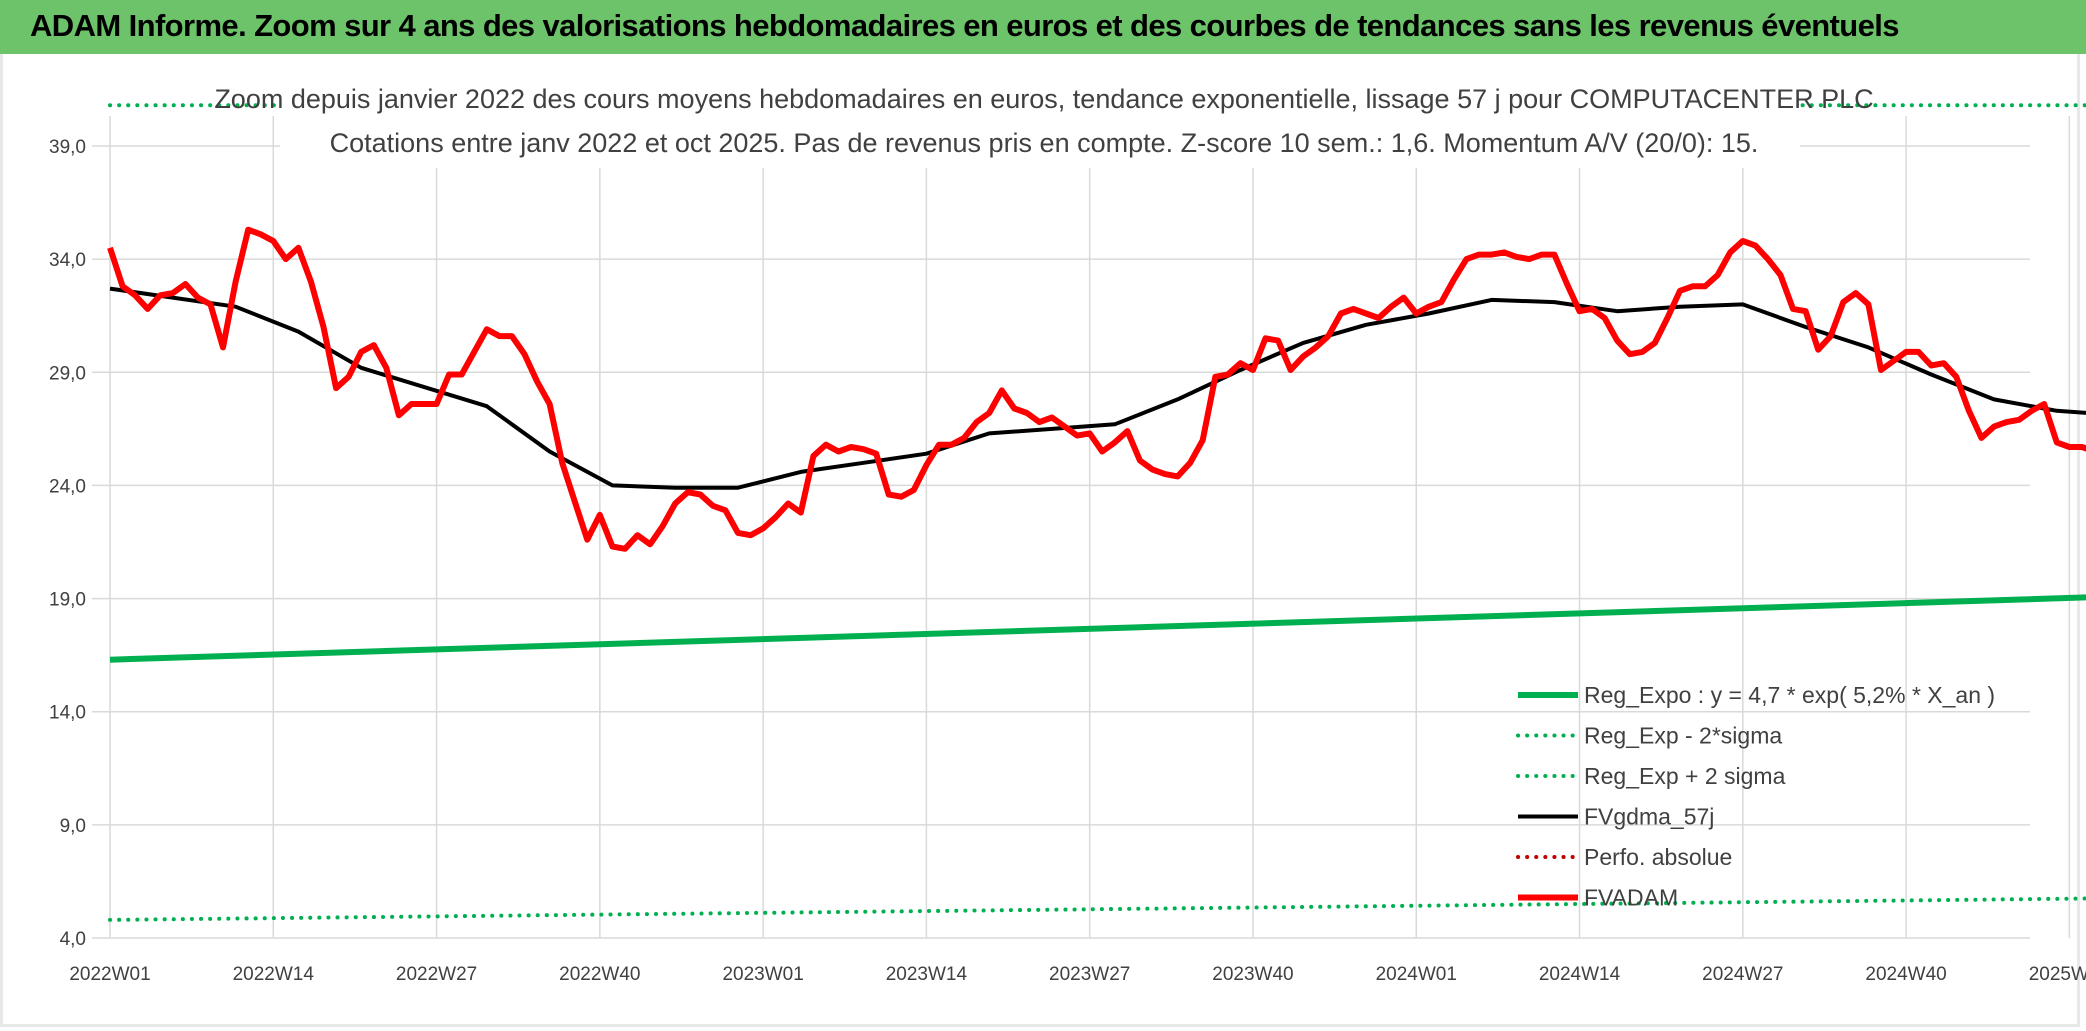  Describe the element at coordinates (67, 600) in the screenshot. I see `y-tick-label: 19,0` at that location.